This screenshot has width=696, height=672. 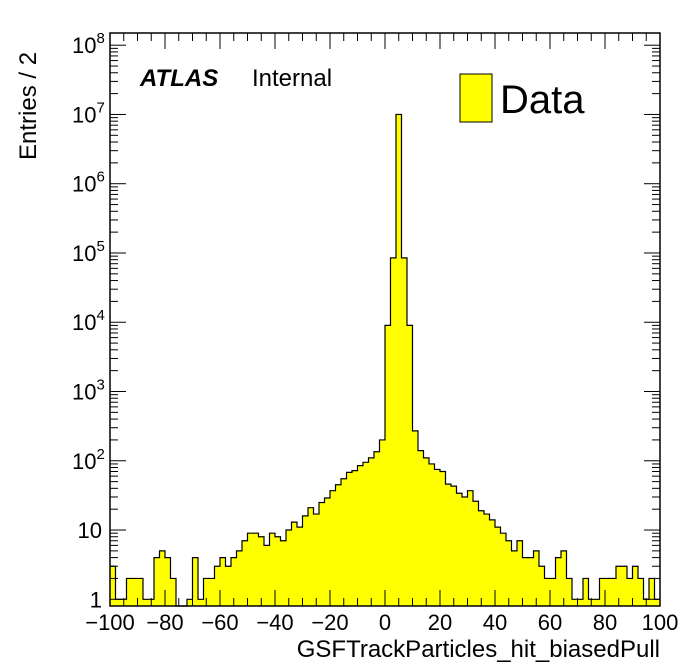 I want to click on y-tick-label: 10⁵, so click(x=88, y=252).